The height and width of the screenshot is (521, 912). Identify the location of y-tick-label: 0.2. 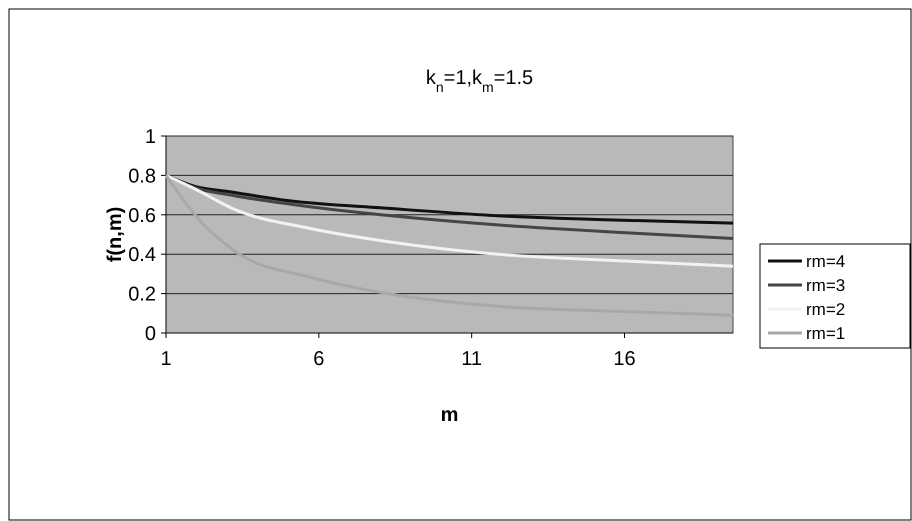
(142, 295).